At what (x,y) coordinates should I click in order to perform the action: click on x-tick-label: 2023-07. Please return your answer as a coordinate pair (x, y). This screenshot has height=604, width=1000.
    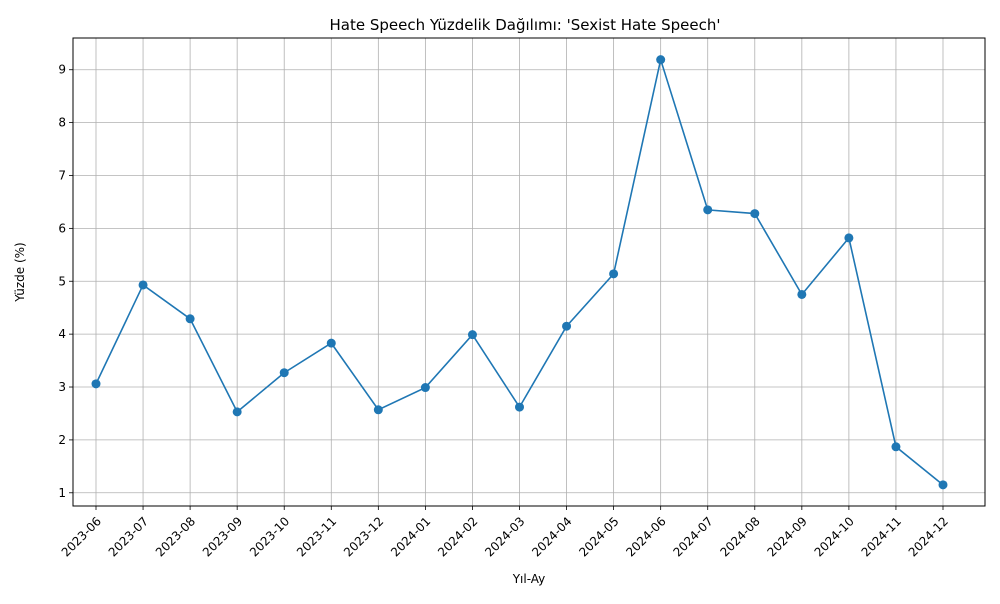
    Looking at the image, I should click on (128, 536).